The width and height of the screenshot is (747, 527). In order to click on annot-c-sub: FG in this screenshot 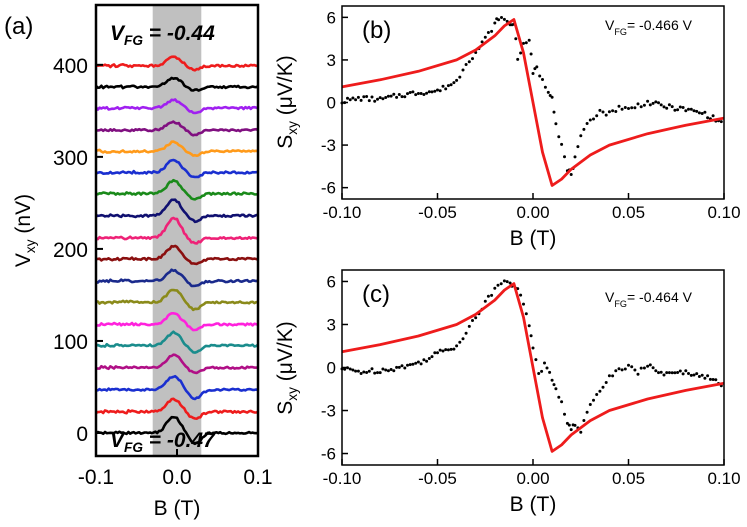, I will do `click(620, 304)`.